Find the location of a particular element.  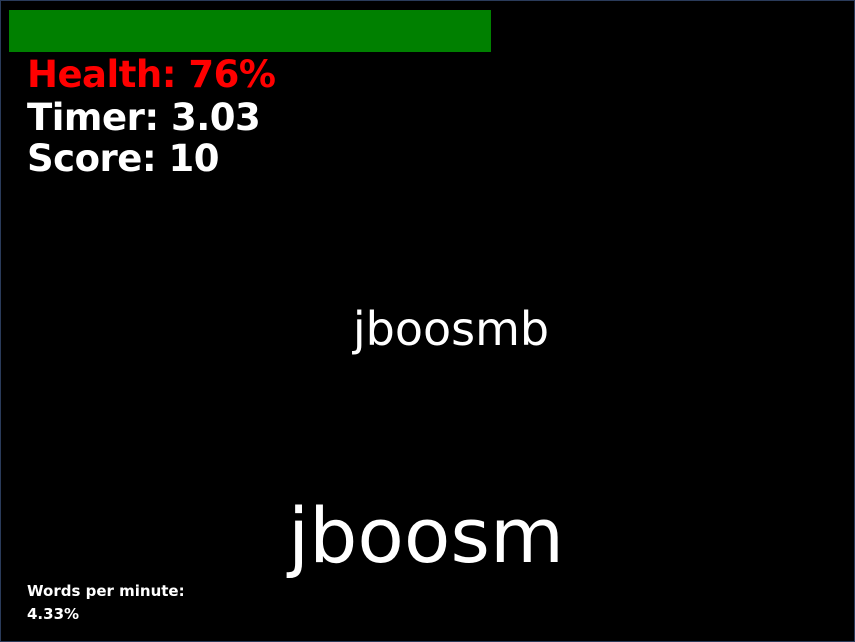

timer-readout: Timer: 3.03 is located at coordinates (144, 117).